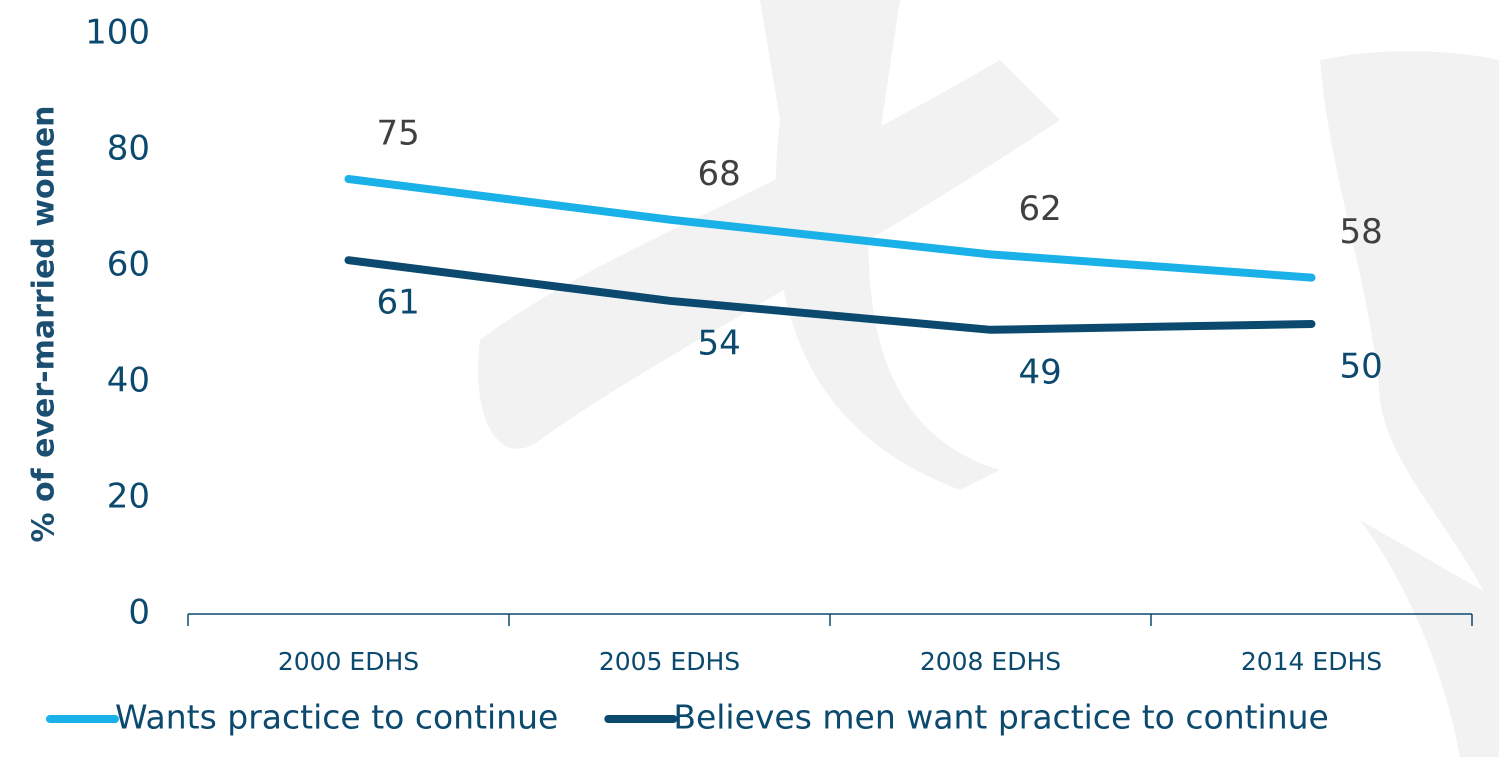  Describe the element at coordinates (1311, 661) in the screenshot. I see `x-tick-label: 2014 EDHS` at that location.